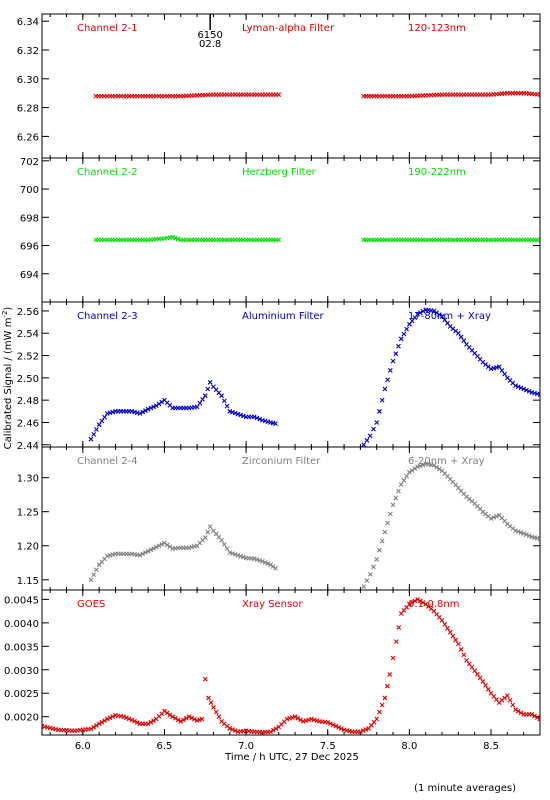 This screenshot has height=800, width=550. Describe the element at coordinates (409, 746) in the screenshot. I see `x-tick-label: 8.0` at that location.